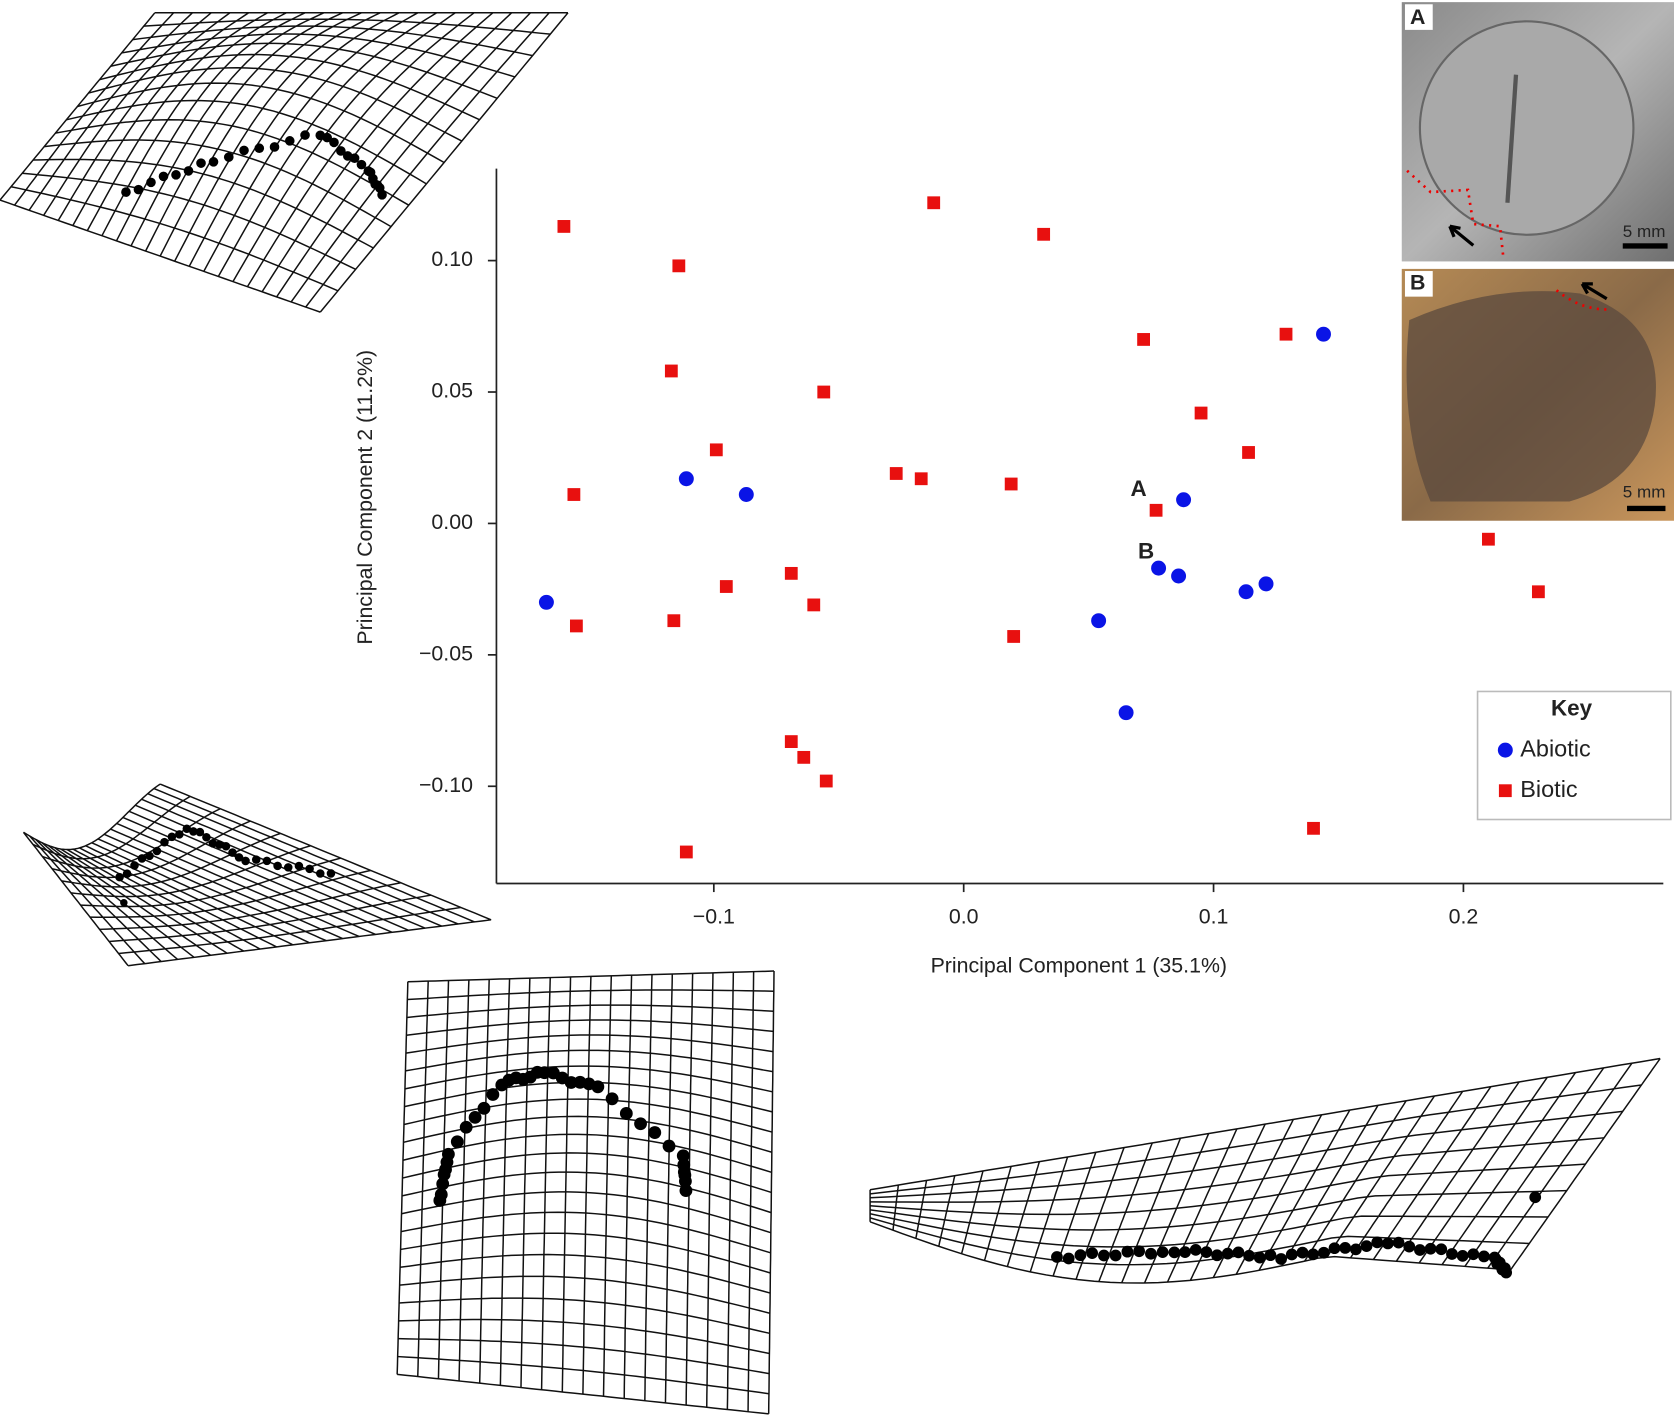 The width and height of the screenshot is (1674, 1416). What do you see at coordinates (446, 654) in the screenshot?
I see `y-tick-label: −0.05` at bounding box center [446, 654].